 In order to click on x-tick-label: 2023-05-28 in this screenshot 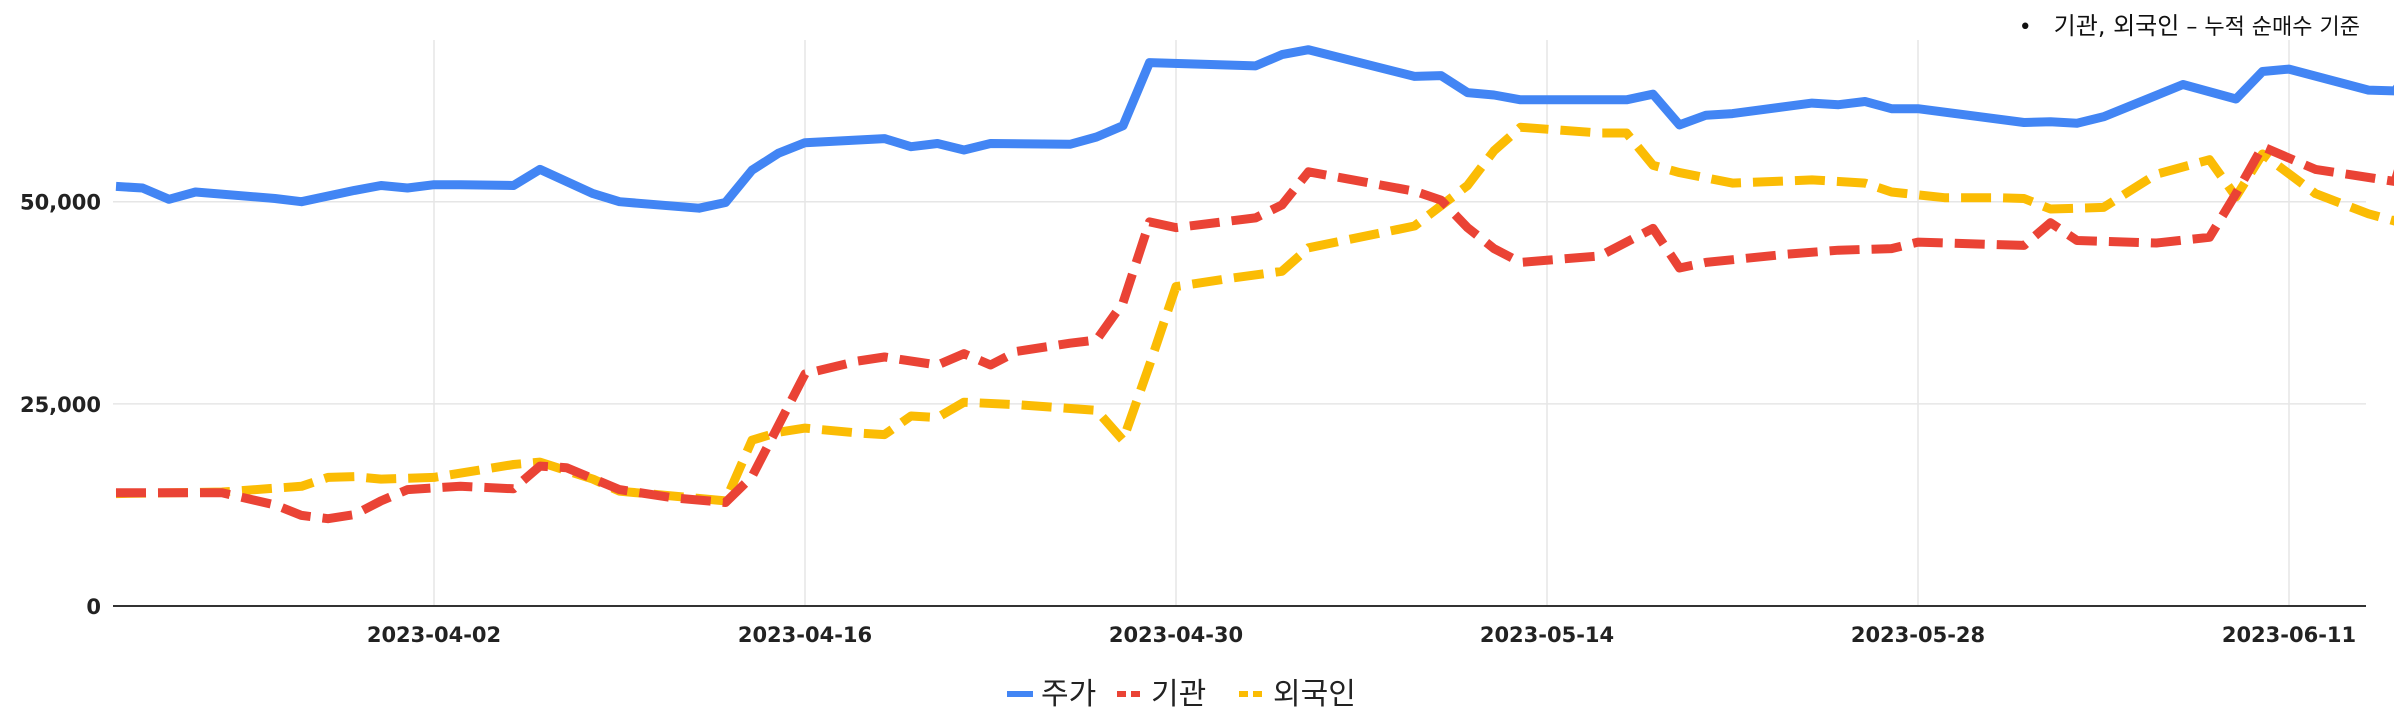, I will do `click(1918, 635)`.